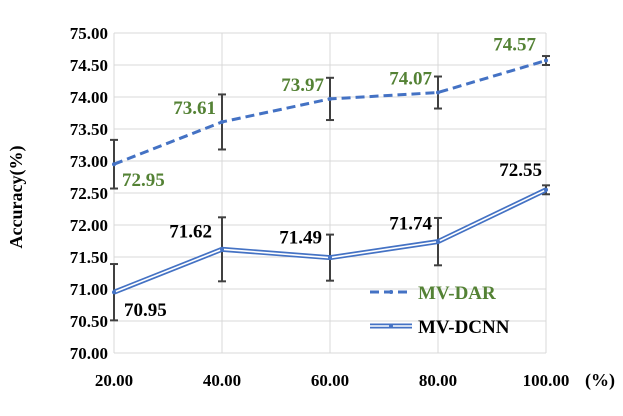  I want to click on y-tick-label: 75.00, so click(89, 33).